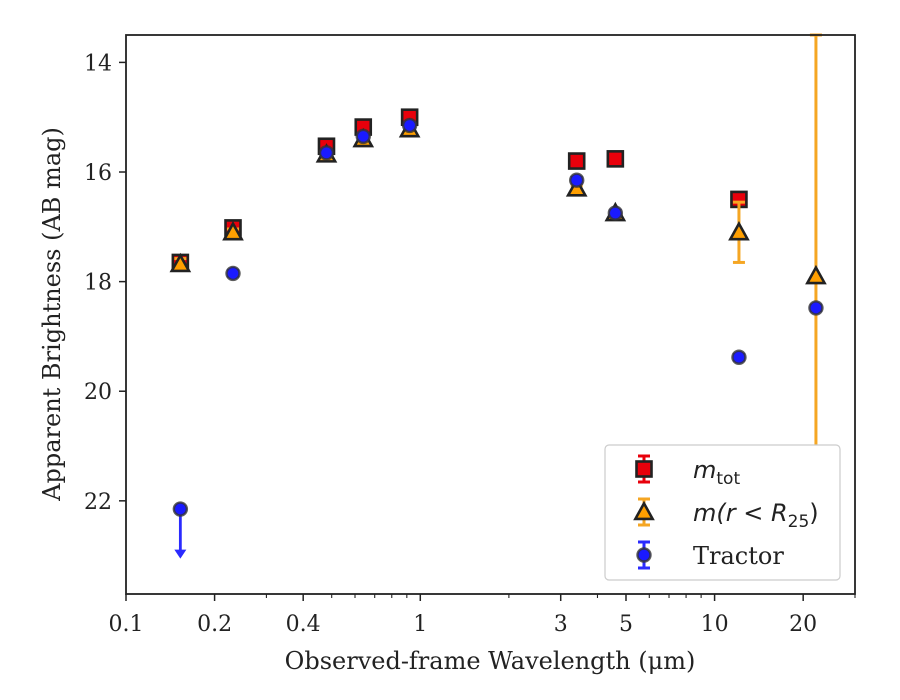 The image size is (900, 700). What do you see at coordinates (626, 624) in the screenshot?
I see `x-tick-label: 5` at bounding box center [626, 624].